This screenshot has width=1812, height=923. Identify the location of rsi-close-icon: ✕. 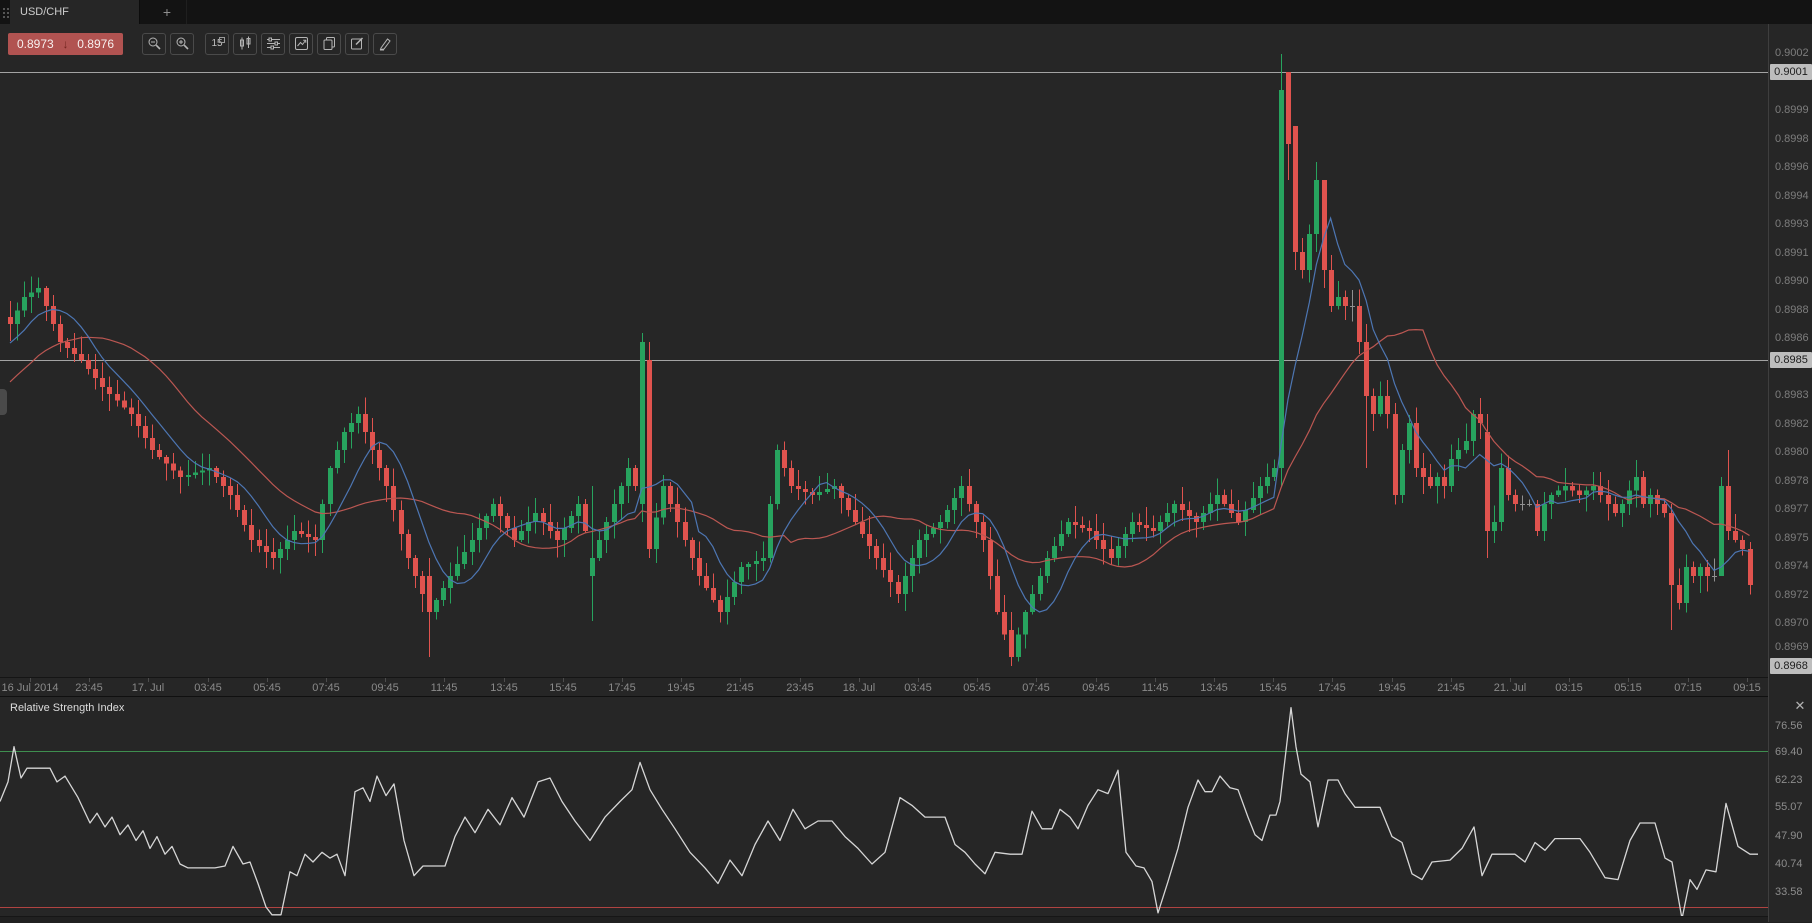
(1800, 705).